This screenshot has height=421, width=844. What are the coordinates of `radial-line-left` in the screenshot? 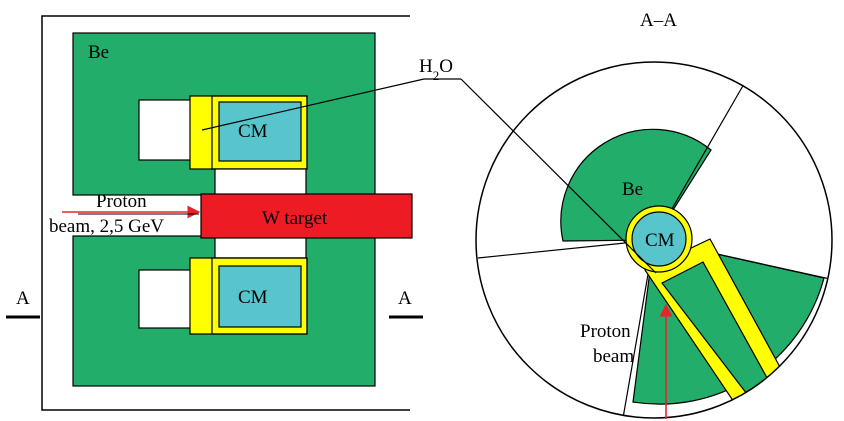 It's located at (566, 249).